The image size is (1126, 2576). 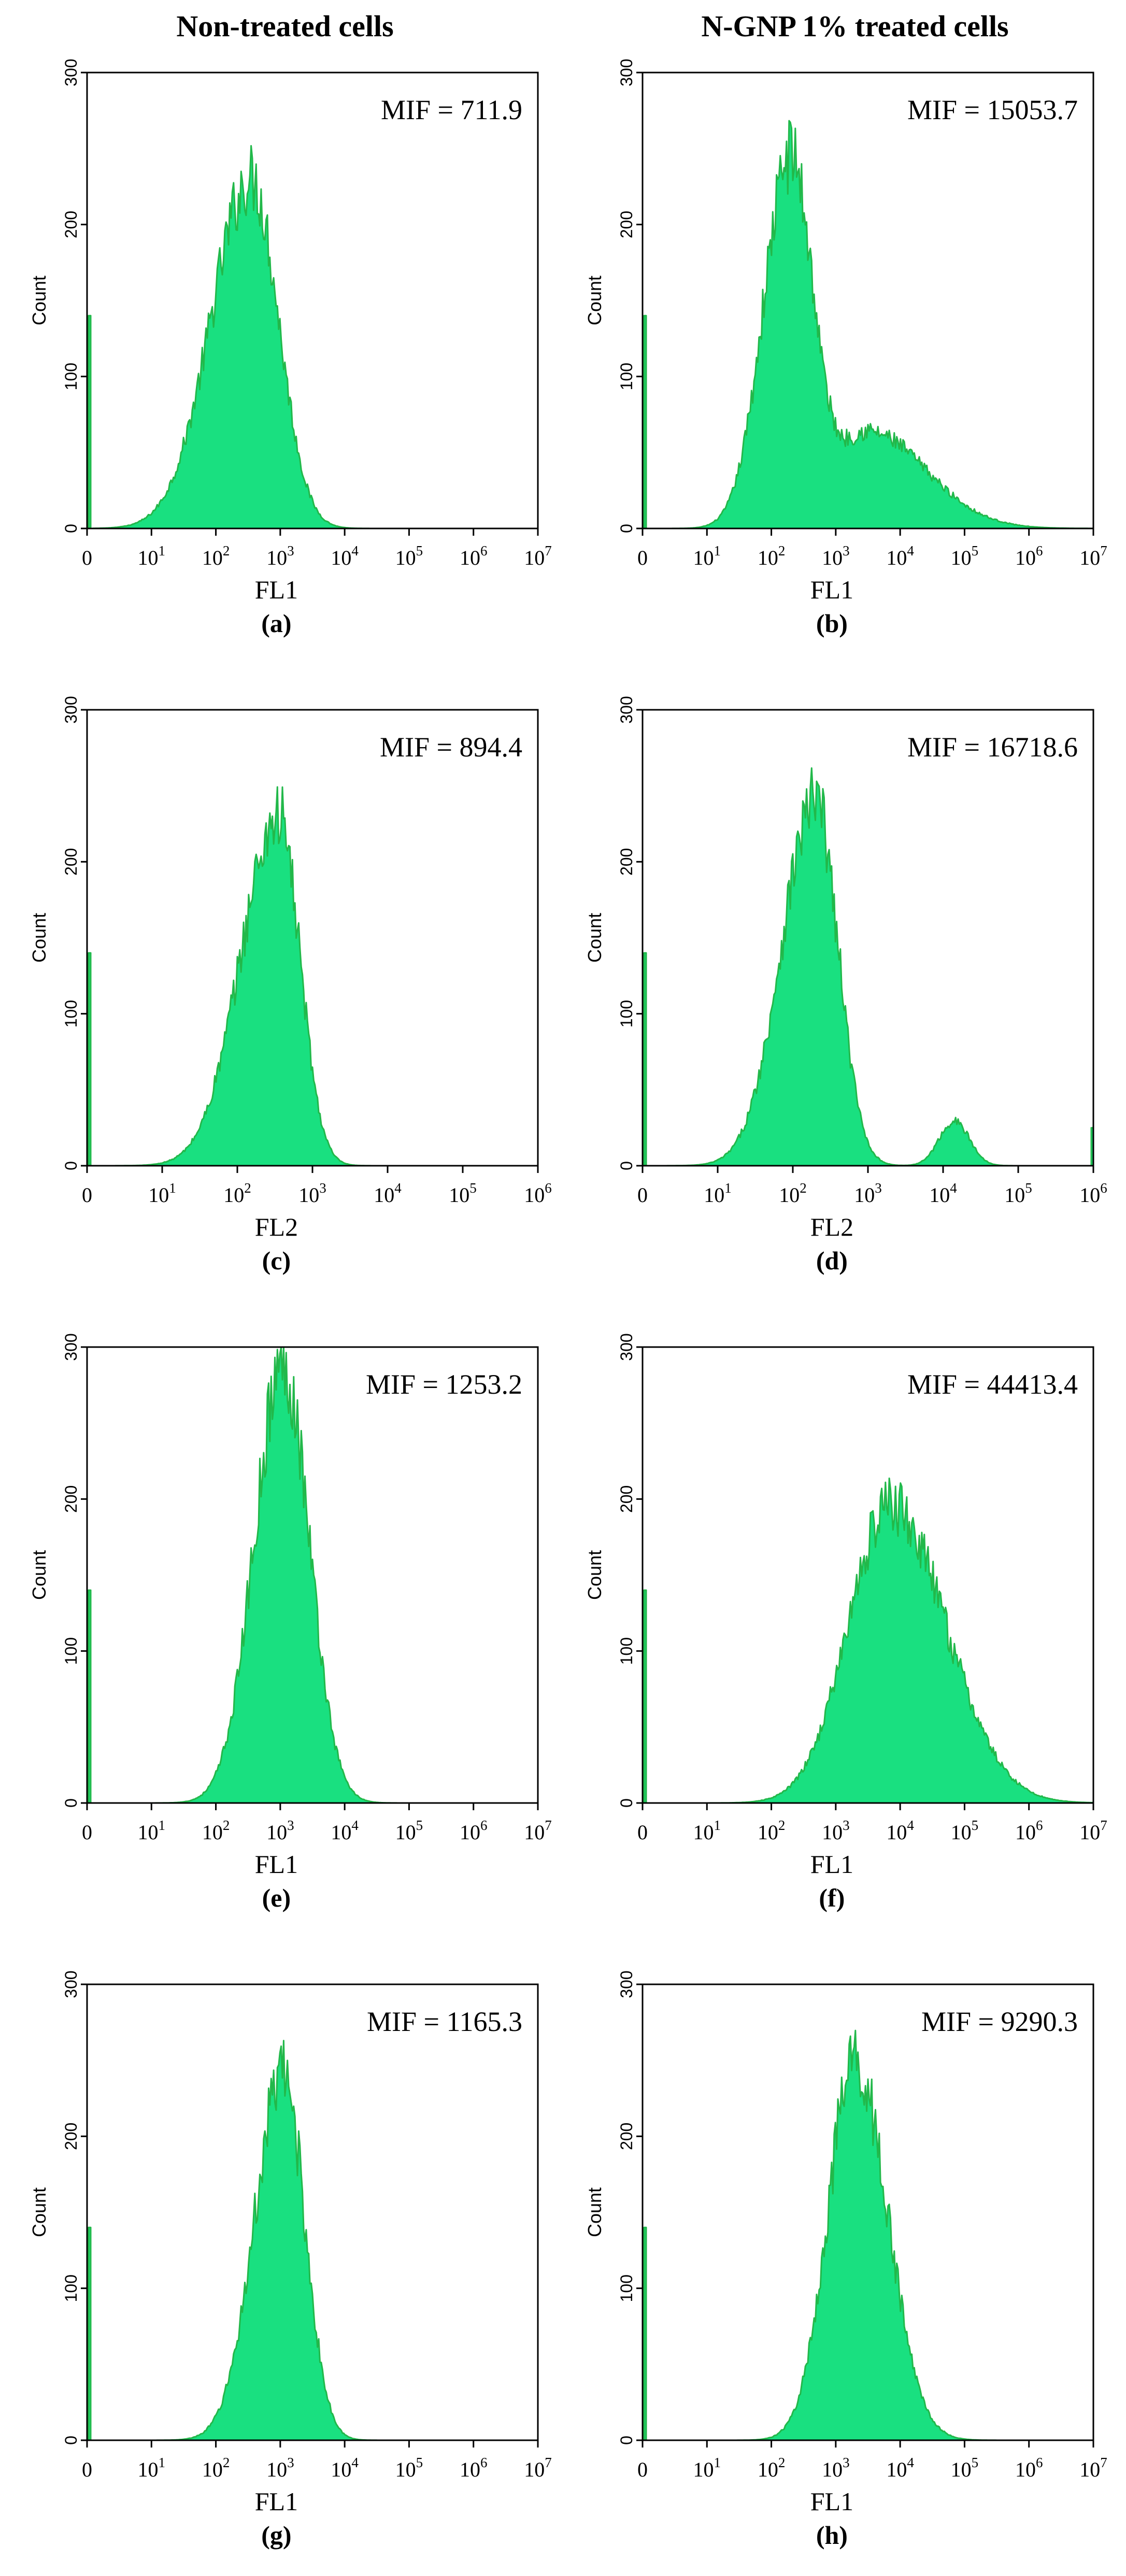 What do you see at coordinates (832, 1260) in the screenshot?
I see `panel-label: (d)` at bounding box center [832, 1260].